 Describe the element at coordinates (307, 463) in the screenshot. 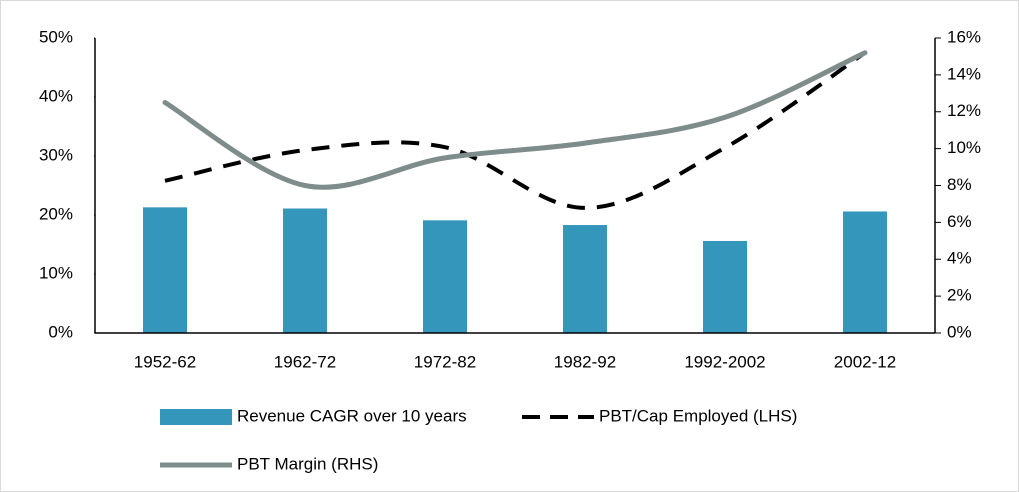

I see `legend-label: PBT Margin (RHS)` at that location.